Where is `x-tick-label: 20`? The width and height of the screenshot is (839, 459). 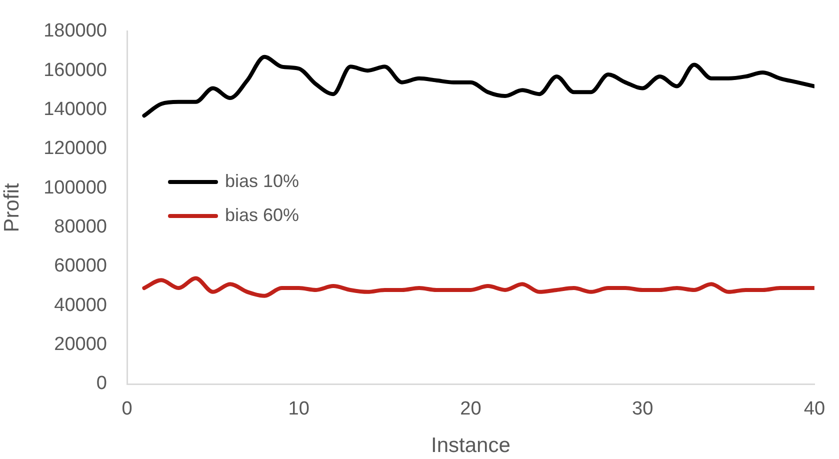
x-tick-label: 20 is located at coordinates (471, 409).